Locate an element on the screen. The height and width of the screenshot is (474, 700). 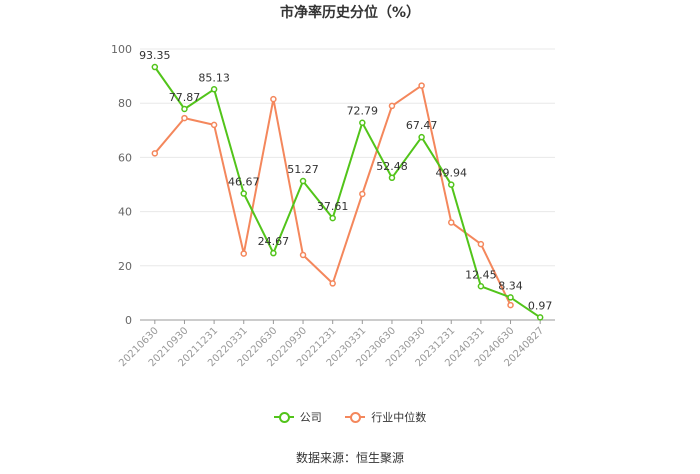
data-label: 0.97 is located at coordinates (540, 305).